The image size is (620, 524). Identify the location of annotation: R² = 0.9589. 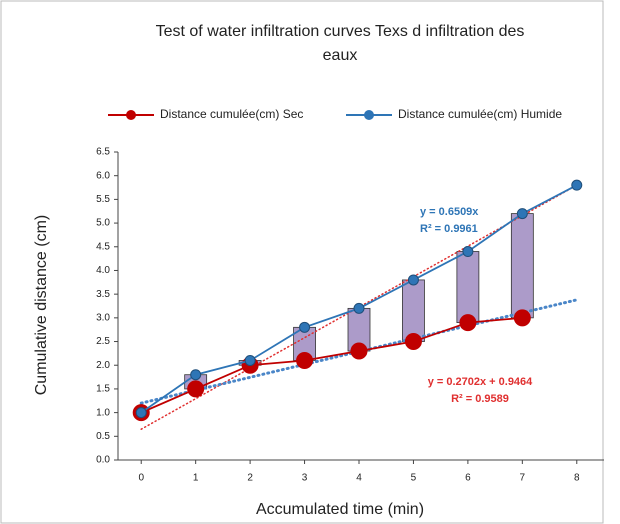
(480, 399).